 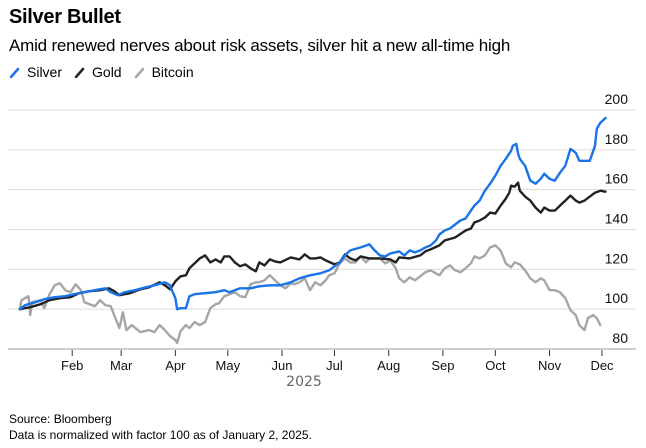 What do you see at coordinates (602, 365) in the screenshot?
I see `x-tick-label-dec: Dec` at bounding box center [602, 365].